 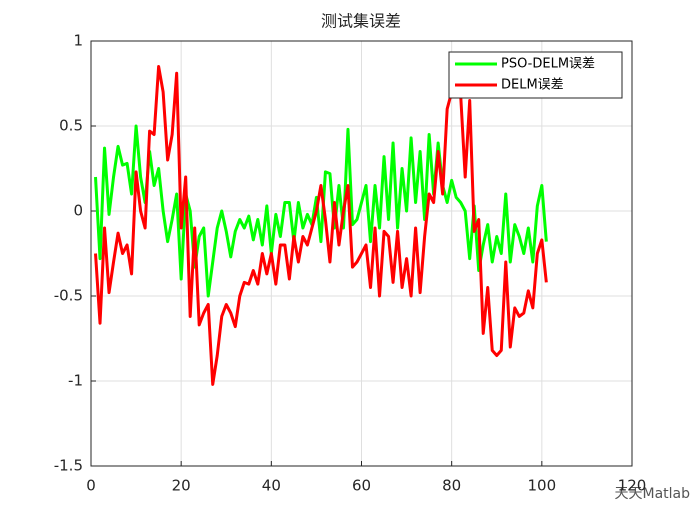 What do you see at coordinates (652, 494) in the screenshot?
I see `watermark: 天天Matlab` at bounding box center [652, 494].